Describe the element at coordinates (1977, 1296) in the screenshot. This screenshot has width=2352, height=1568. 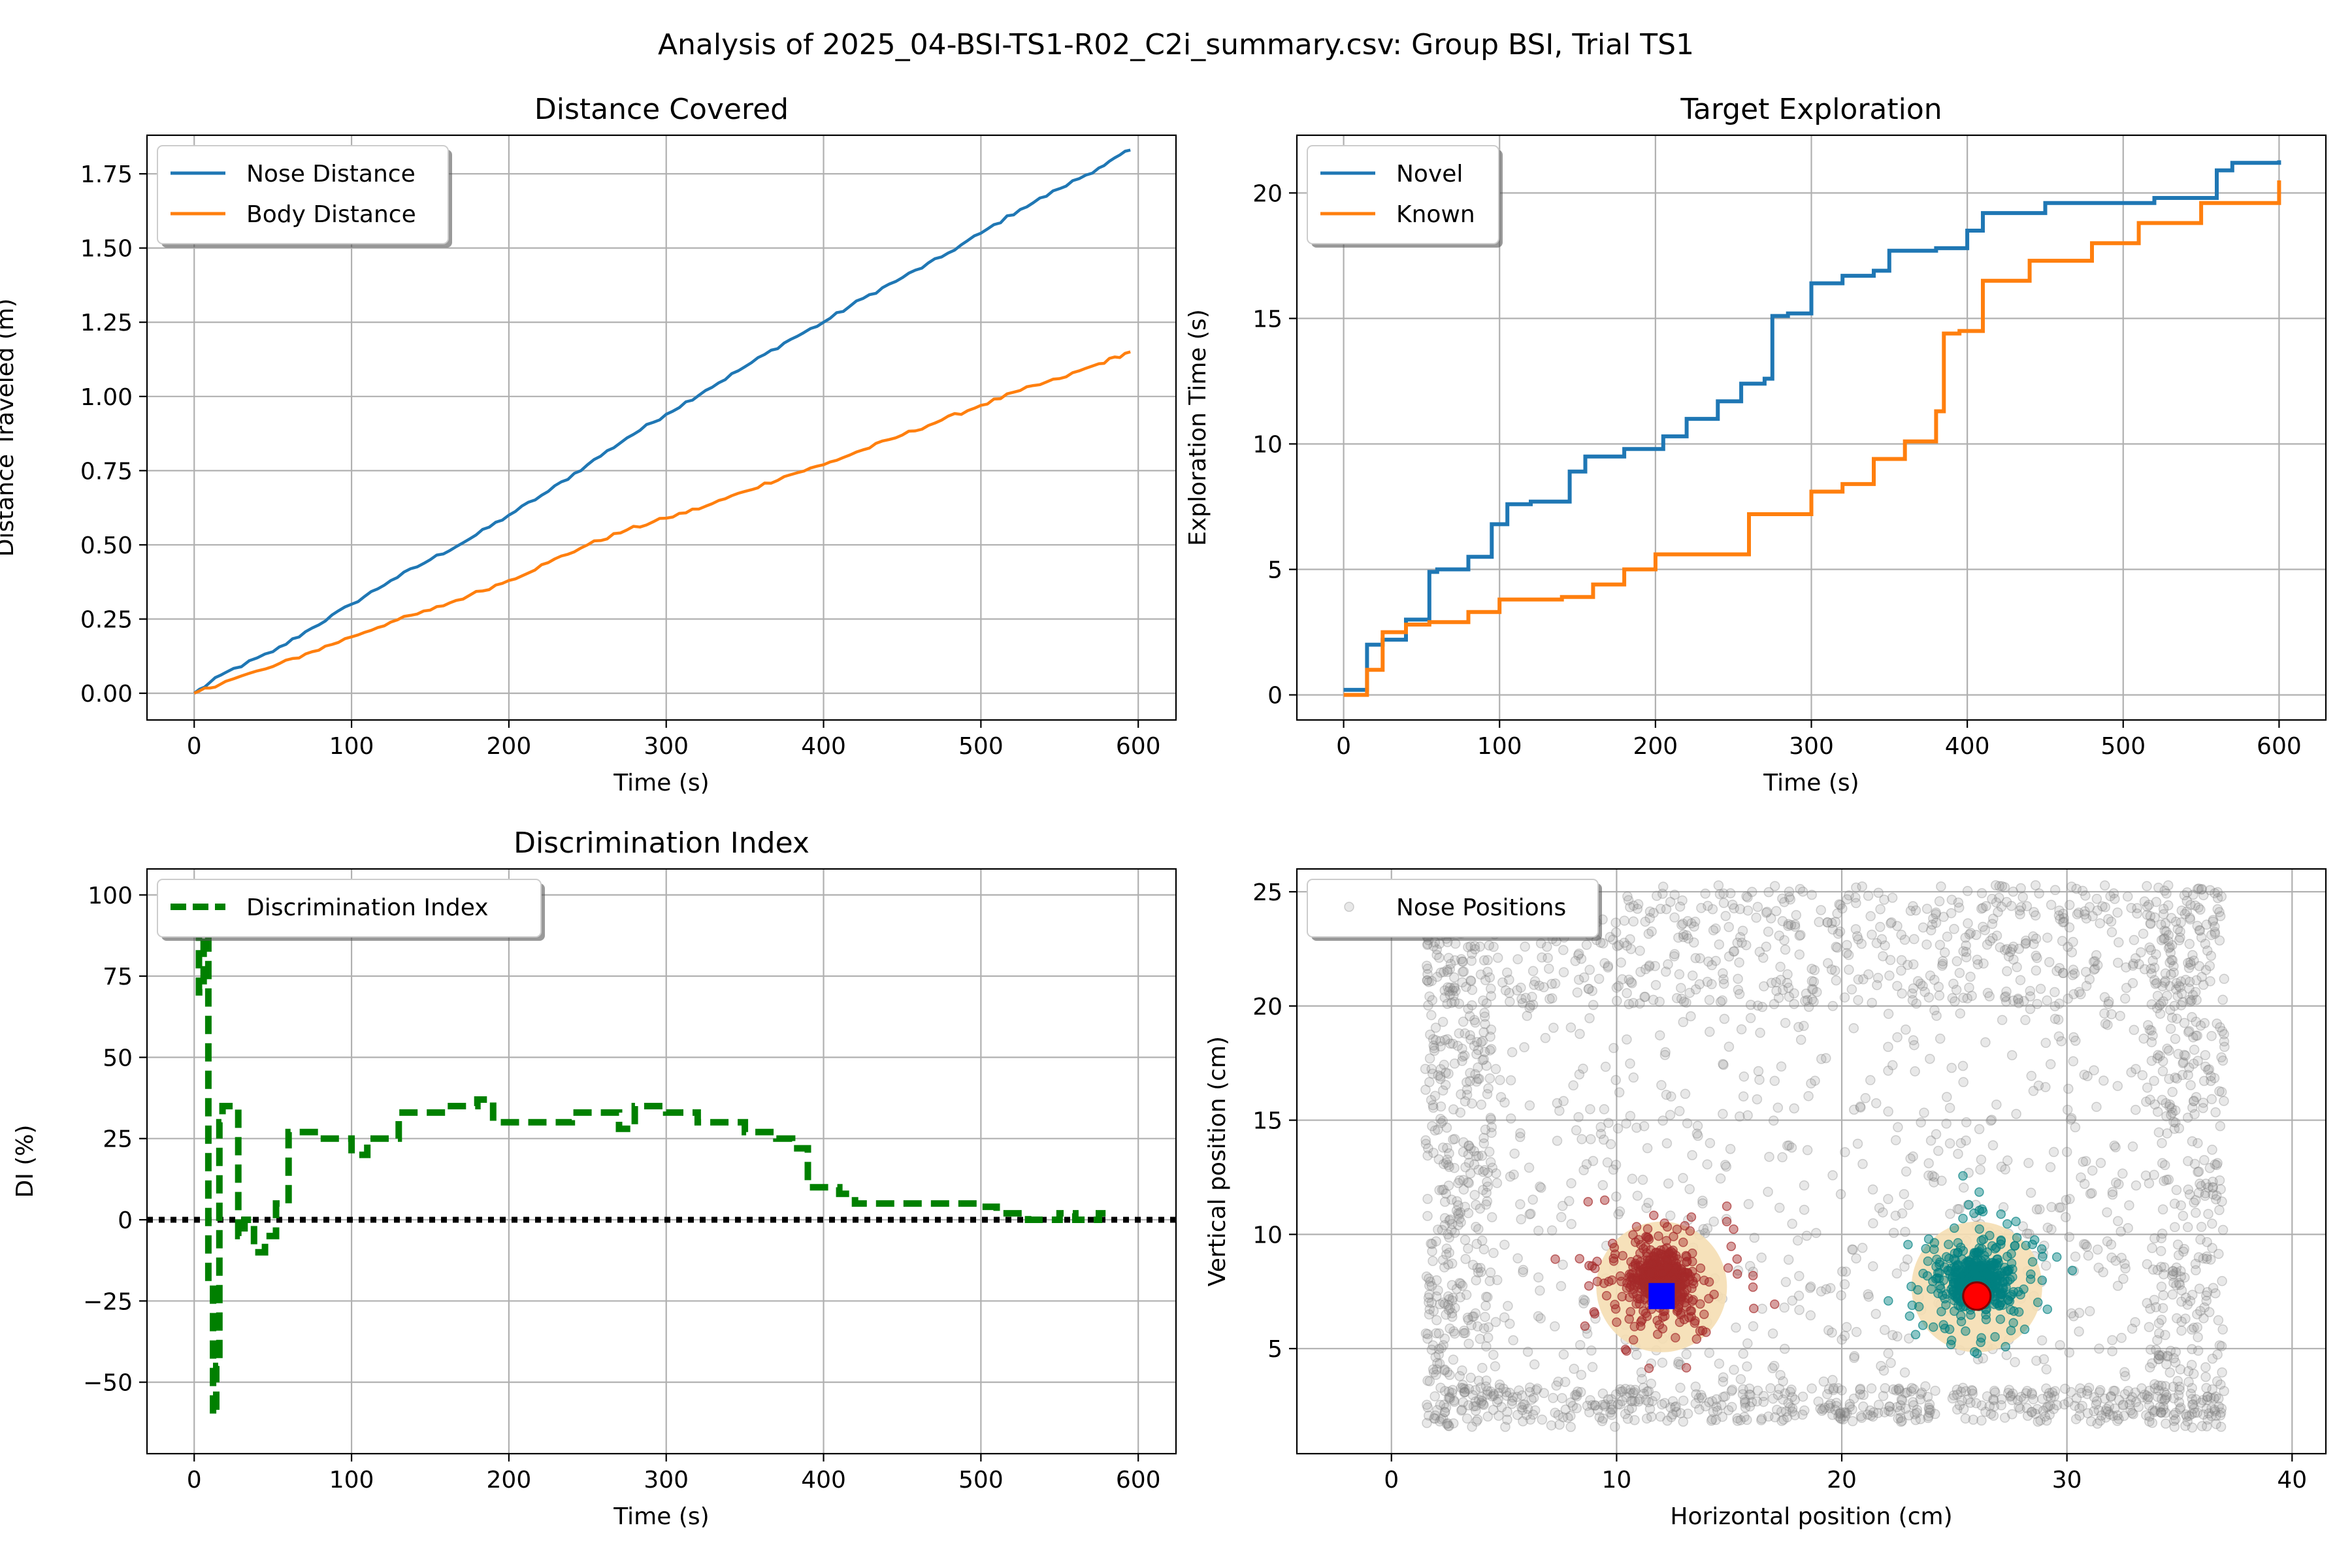
I see `novel-object-marker` at that location.